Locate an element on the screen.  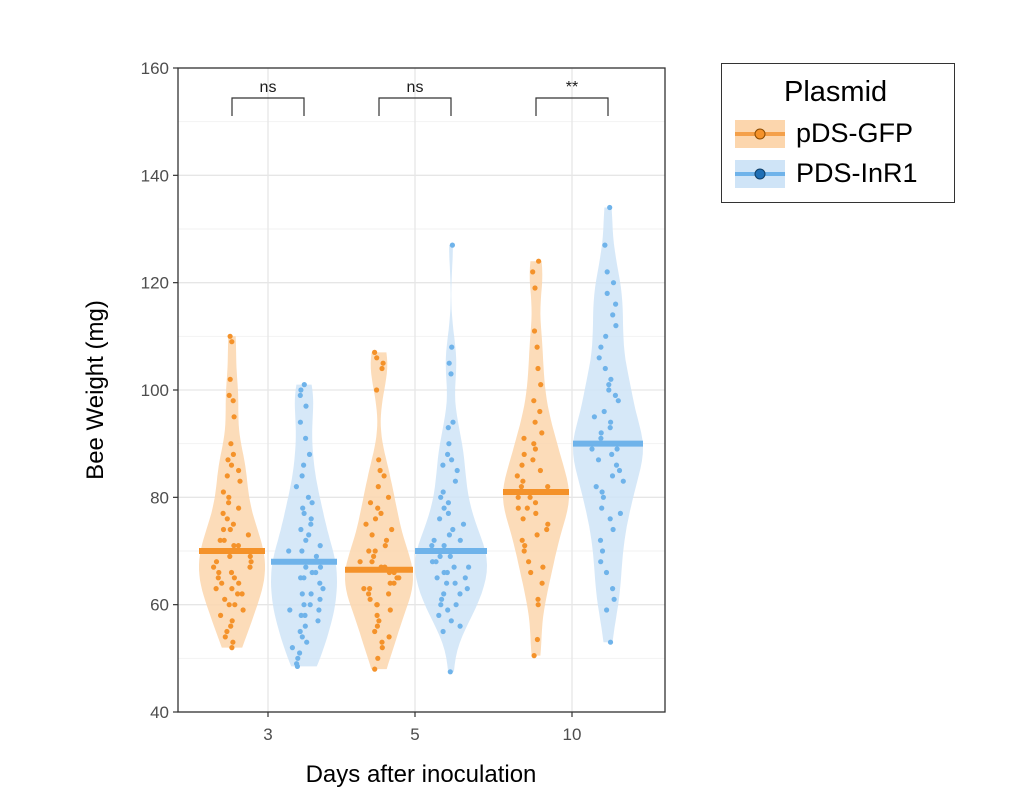
legend: Plasmid pDS-GFP PDS-InR1 is located at coordinates (838, 133).